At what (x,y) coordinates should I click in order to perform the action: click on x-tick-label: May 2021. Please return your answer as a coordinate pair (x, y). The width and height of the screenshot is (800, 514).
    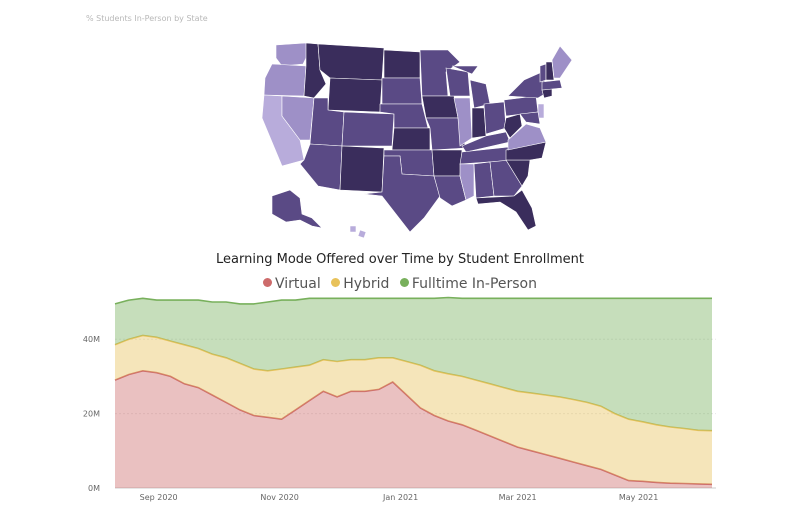
    Looking at the image, I should click on (638, 497).